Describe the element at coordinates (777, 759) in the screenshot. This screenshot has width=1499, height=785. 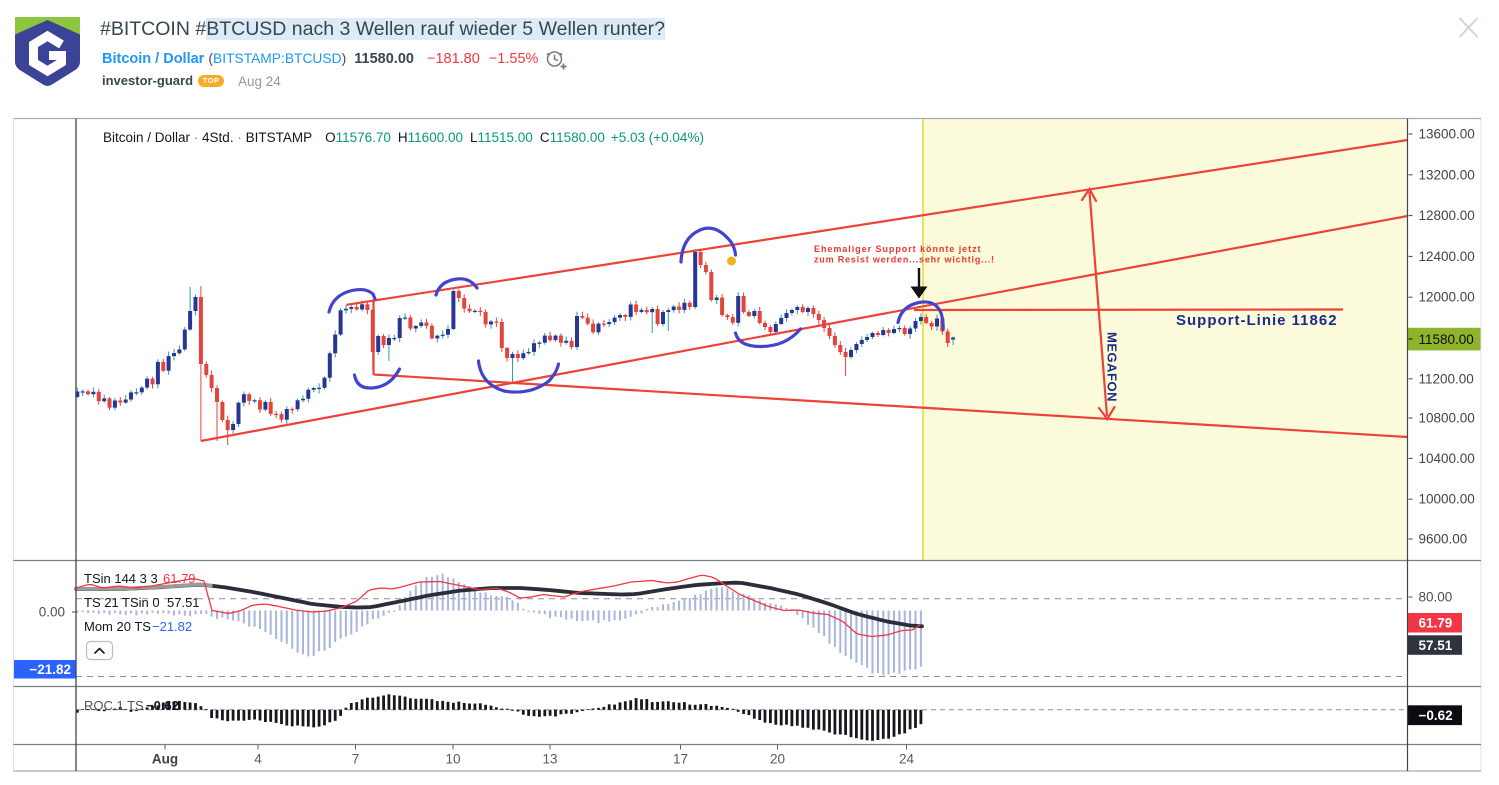
I see `svg-text: 20` at that location.